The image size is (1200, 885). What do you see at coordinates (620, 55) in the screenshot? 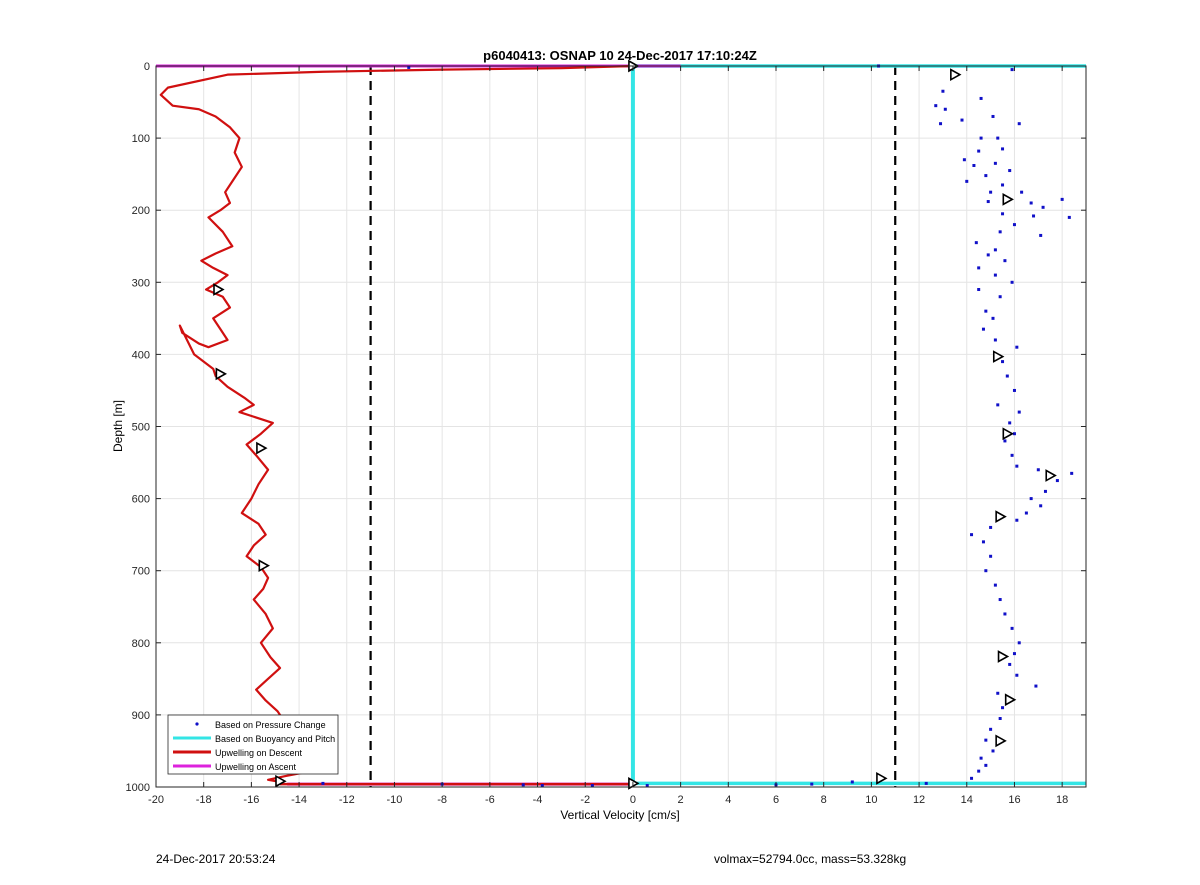
I see `chart-title: p6040413: OSNAP 10 24-Dec-2017 17:10:24Z` at bounding box center [620, 55].